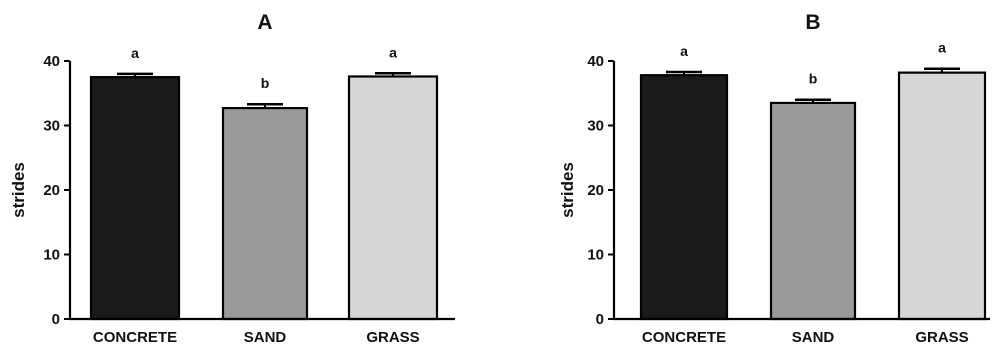  Describe the element at coordinates (812, 22) in the screenshot. I see `chart-title: B` at that location.